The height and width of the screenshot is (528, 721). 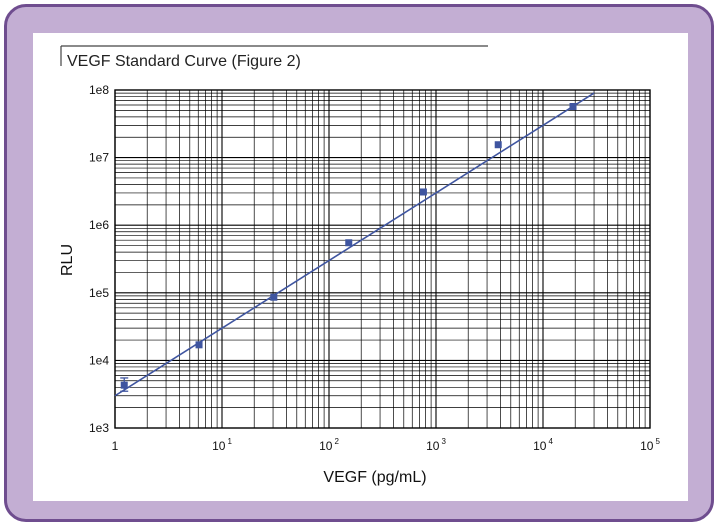 What do you see at coordinates (184, 61) in the screenshot?
I see `chart-title: VEGF Standard Curve (Figure 2)` at bounding box center [184, 61].